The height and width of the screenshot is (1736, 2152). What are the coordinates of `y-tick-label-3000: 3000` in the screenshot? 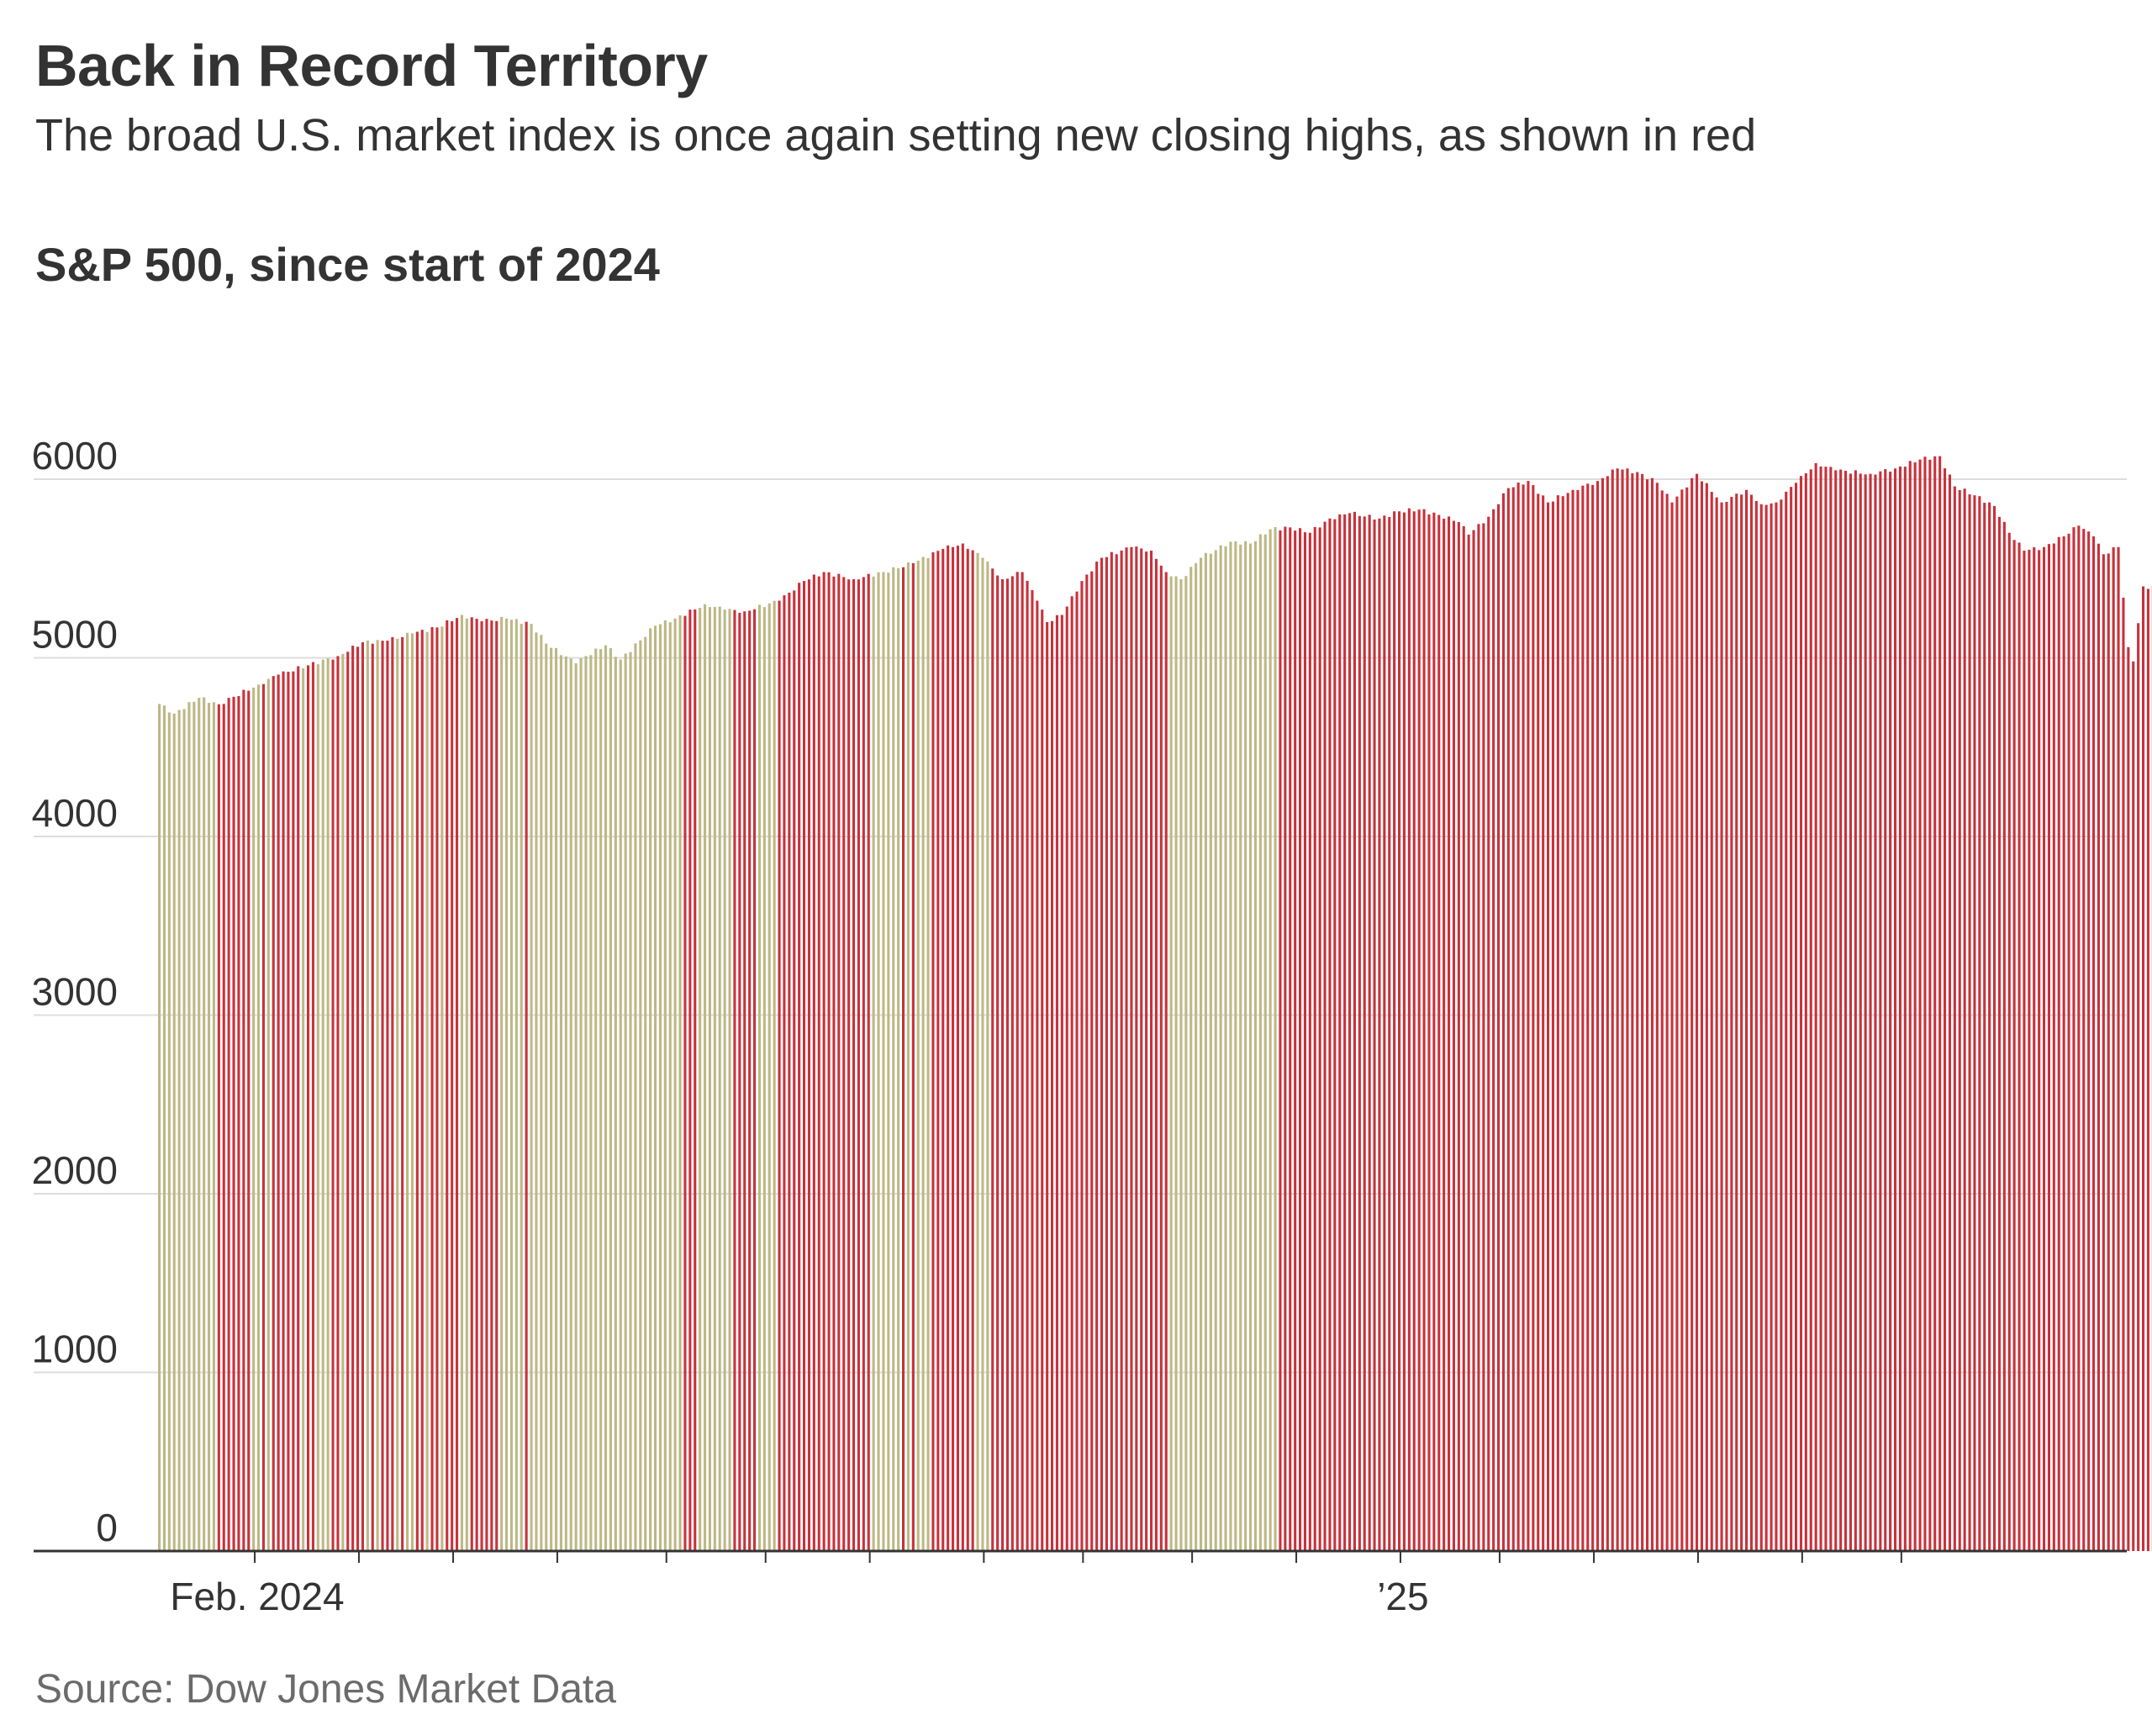 It's located at (75, 992).